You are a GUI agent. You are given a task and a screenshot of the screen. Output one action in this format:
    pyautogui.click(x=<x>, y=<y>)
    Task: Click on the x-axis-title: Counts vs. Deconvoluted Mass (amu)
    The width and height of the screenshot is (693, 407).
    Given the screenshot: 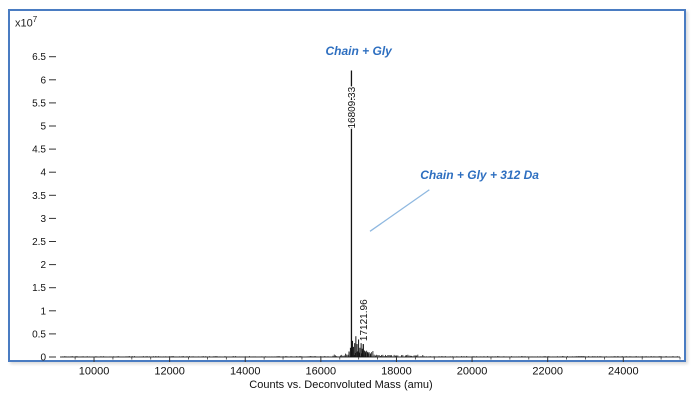 What is the action you would take?
    pyautogui.click(x=341, y=385)
    